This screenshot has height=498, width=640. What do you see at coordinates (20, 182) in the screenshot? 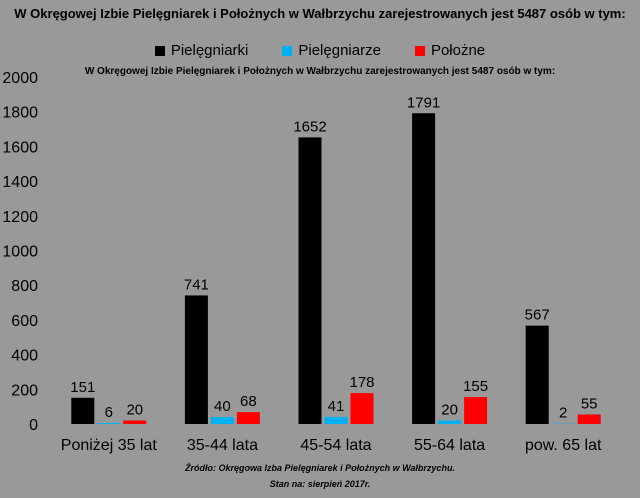
I see `y-tick-label: 1400` at bounding box center [20, 182].